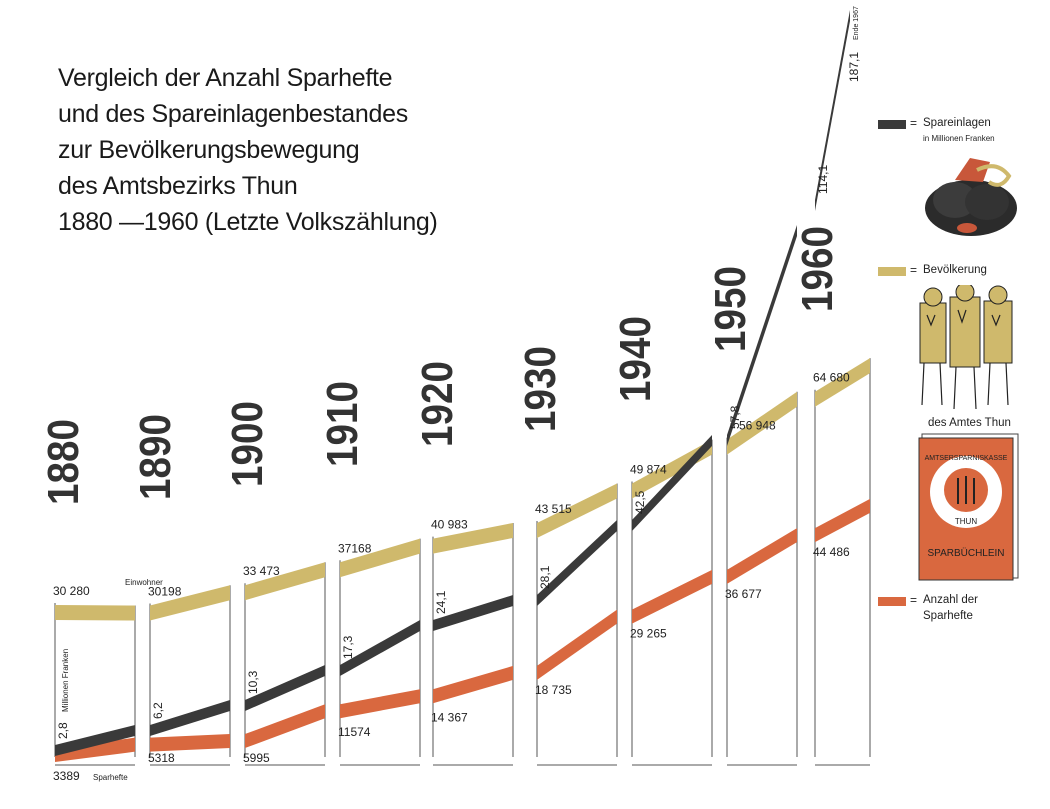 The image size is (1050, 809). What do you see at coordinates (735, 417) in the screenshot?
I see `savings-value: 57,8` at bounding box center [735, 417].